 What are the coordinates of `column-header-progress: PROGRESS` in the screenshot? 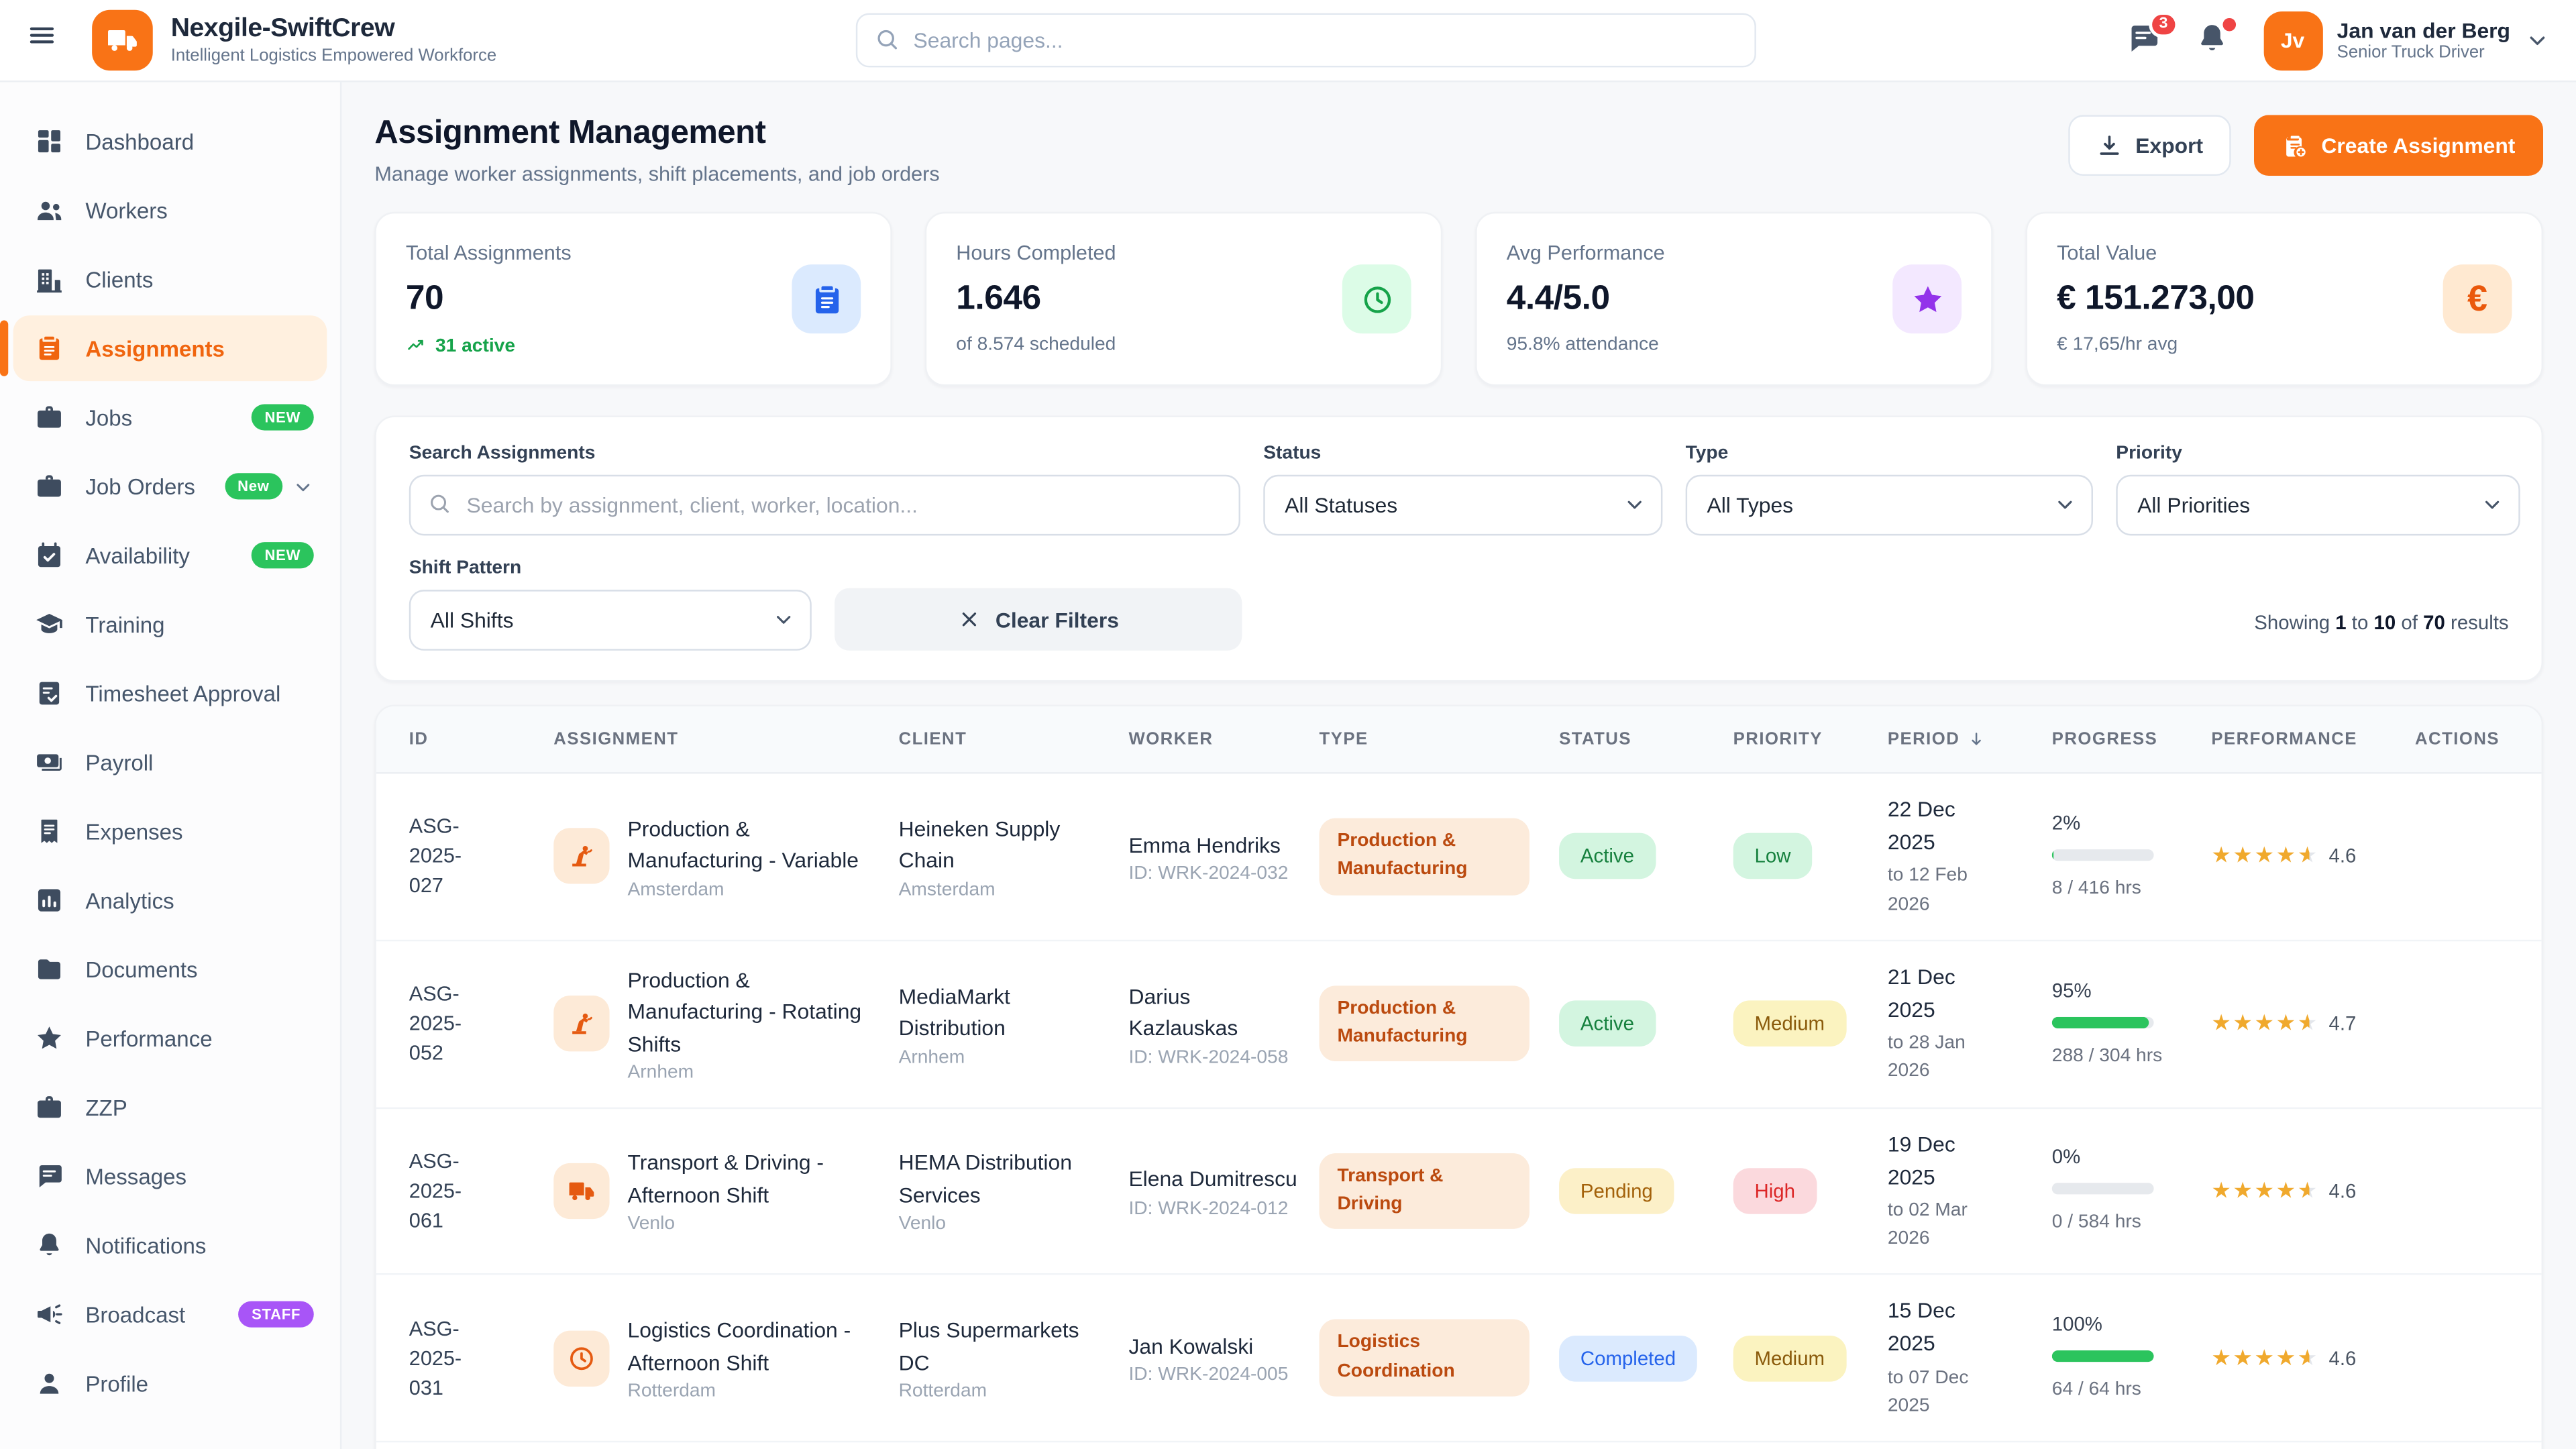 It's located at (2104, 739).